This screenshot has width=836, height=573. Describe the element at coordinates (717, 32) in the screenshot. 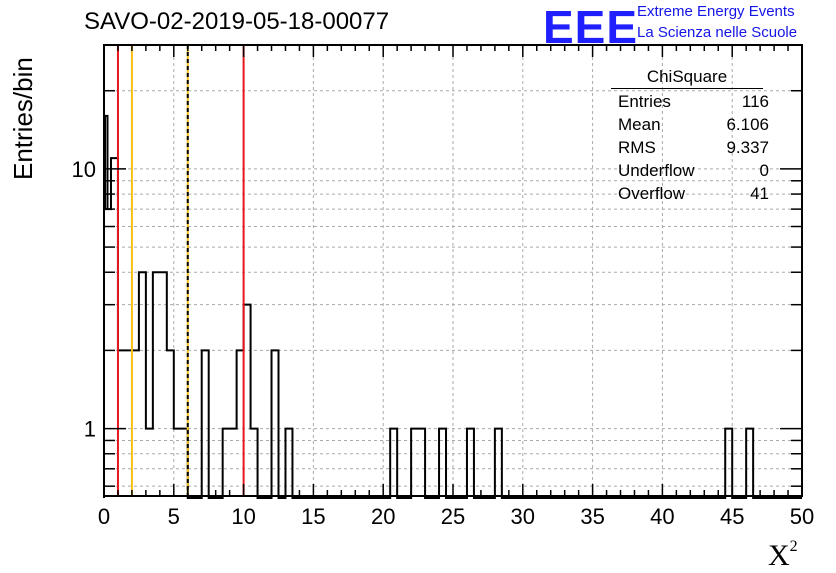

I see `logo-text-line2: La Scienza nelle Scuole` at that location.